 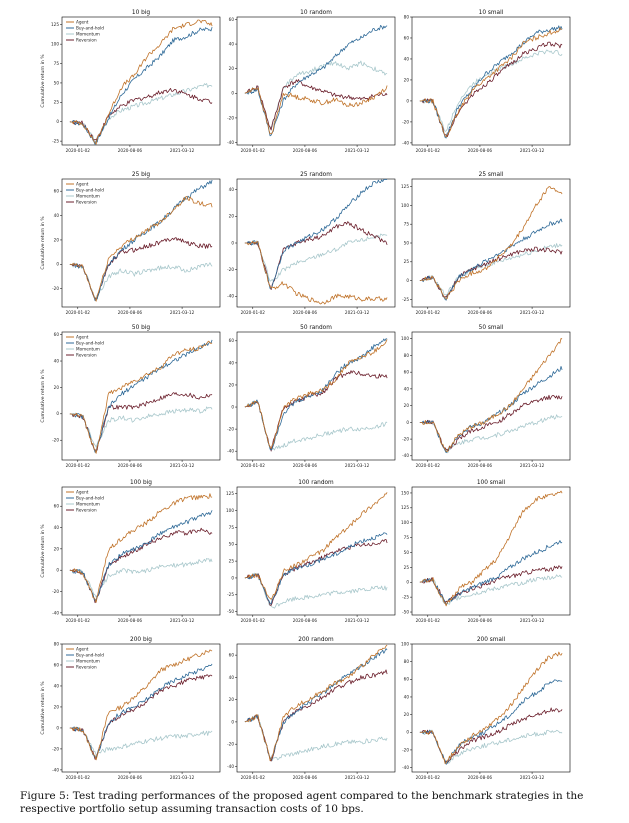 What do you see at coordinates (316, 328) in the screenshot?
I see `panel-title: 50 random` at bounding box center [316, 328].